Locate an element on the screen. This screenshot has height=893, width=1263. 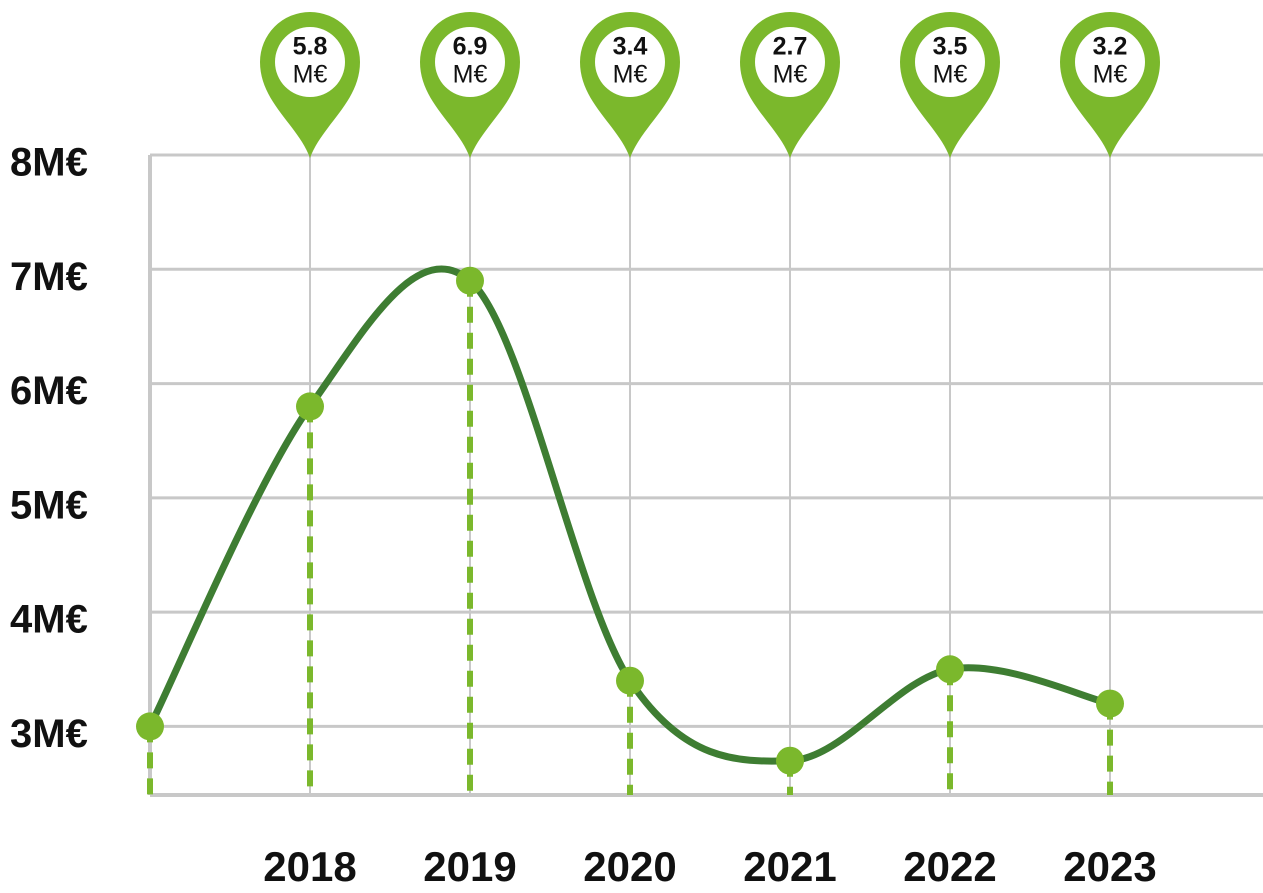
y-tick-label: 7M€ is located at coordinates (49, 277).